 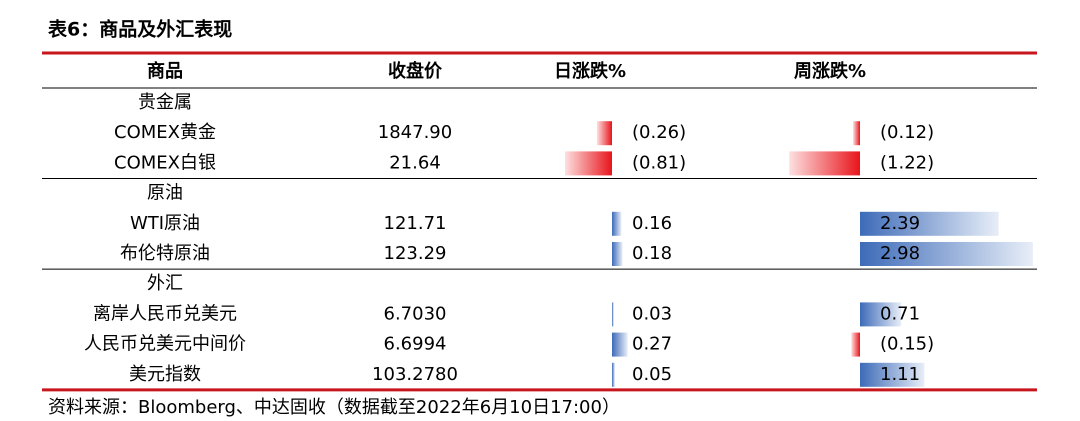 I want to click on close-price: 121.71, so click(x=415, y=223).